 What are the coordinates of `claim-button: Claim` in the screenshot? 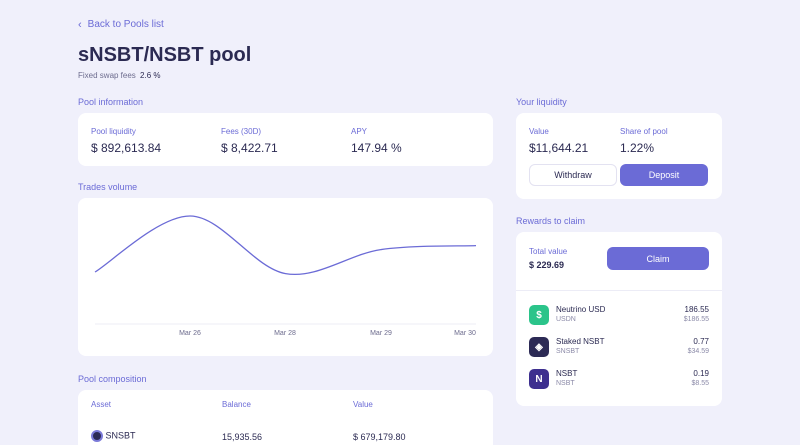 It's located at (658, 258).